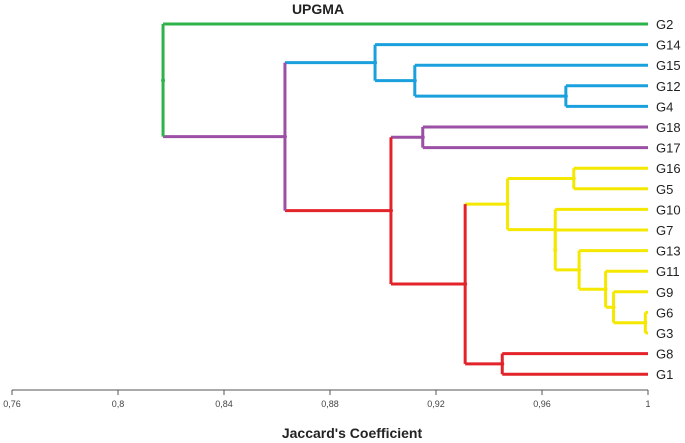  What do you see at coordinates (118, 404) in the screenshot?
I see `x-tick-label-1: 0,8` at bounding box center [118, 404].